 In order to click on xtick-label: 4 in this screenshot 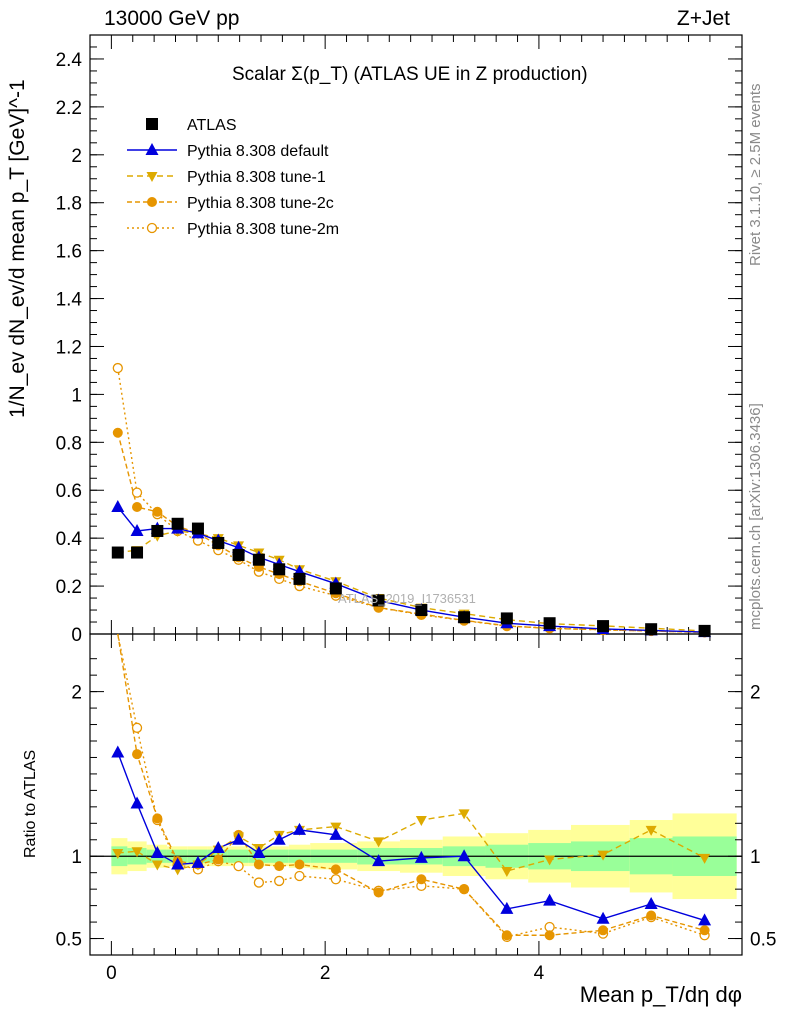, I will do `click(539, 973)`.